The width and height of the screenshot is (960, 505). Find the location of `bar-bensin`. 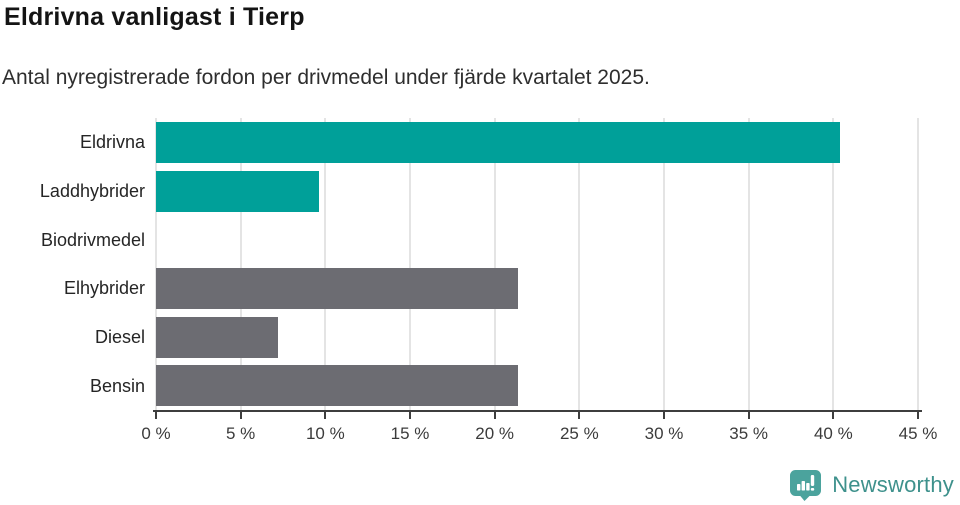

bar-bensin is located at coordinates (337, 386).